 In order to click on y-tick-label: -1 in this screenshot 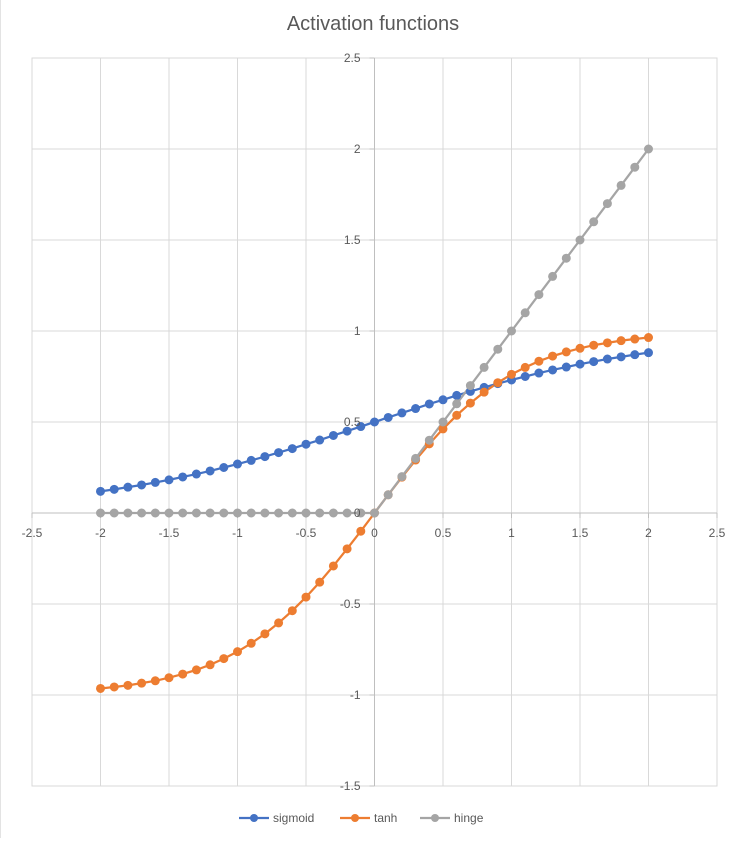, I will do `click(355, 695)`.